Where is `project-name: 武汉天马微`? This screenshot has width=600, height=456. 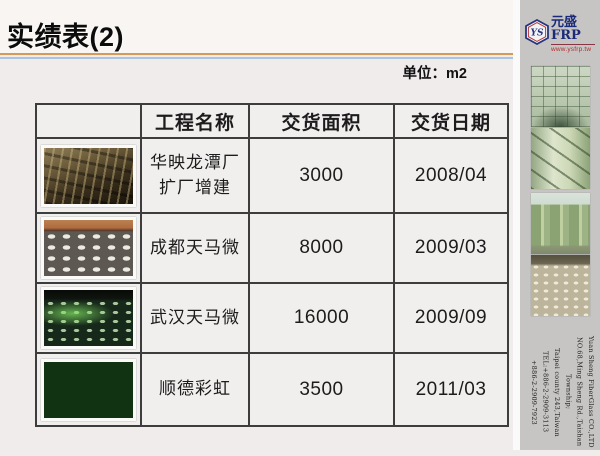 project-name: 武汉天马微 is located at coordinates (195, 318).